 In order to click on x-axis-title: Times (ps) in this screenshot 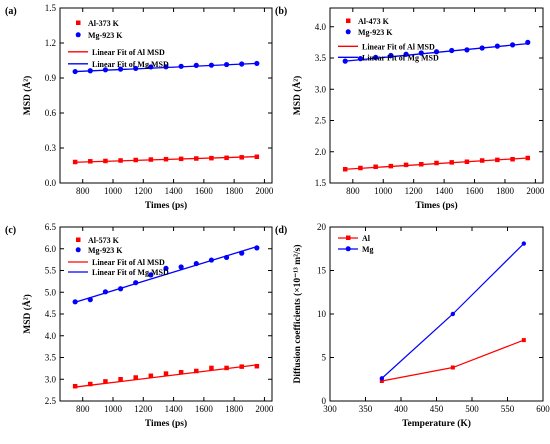, I will do `click(166, 423)`.